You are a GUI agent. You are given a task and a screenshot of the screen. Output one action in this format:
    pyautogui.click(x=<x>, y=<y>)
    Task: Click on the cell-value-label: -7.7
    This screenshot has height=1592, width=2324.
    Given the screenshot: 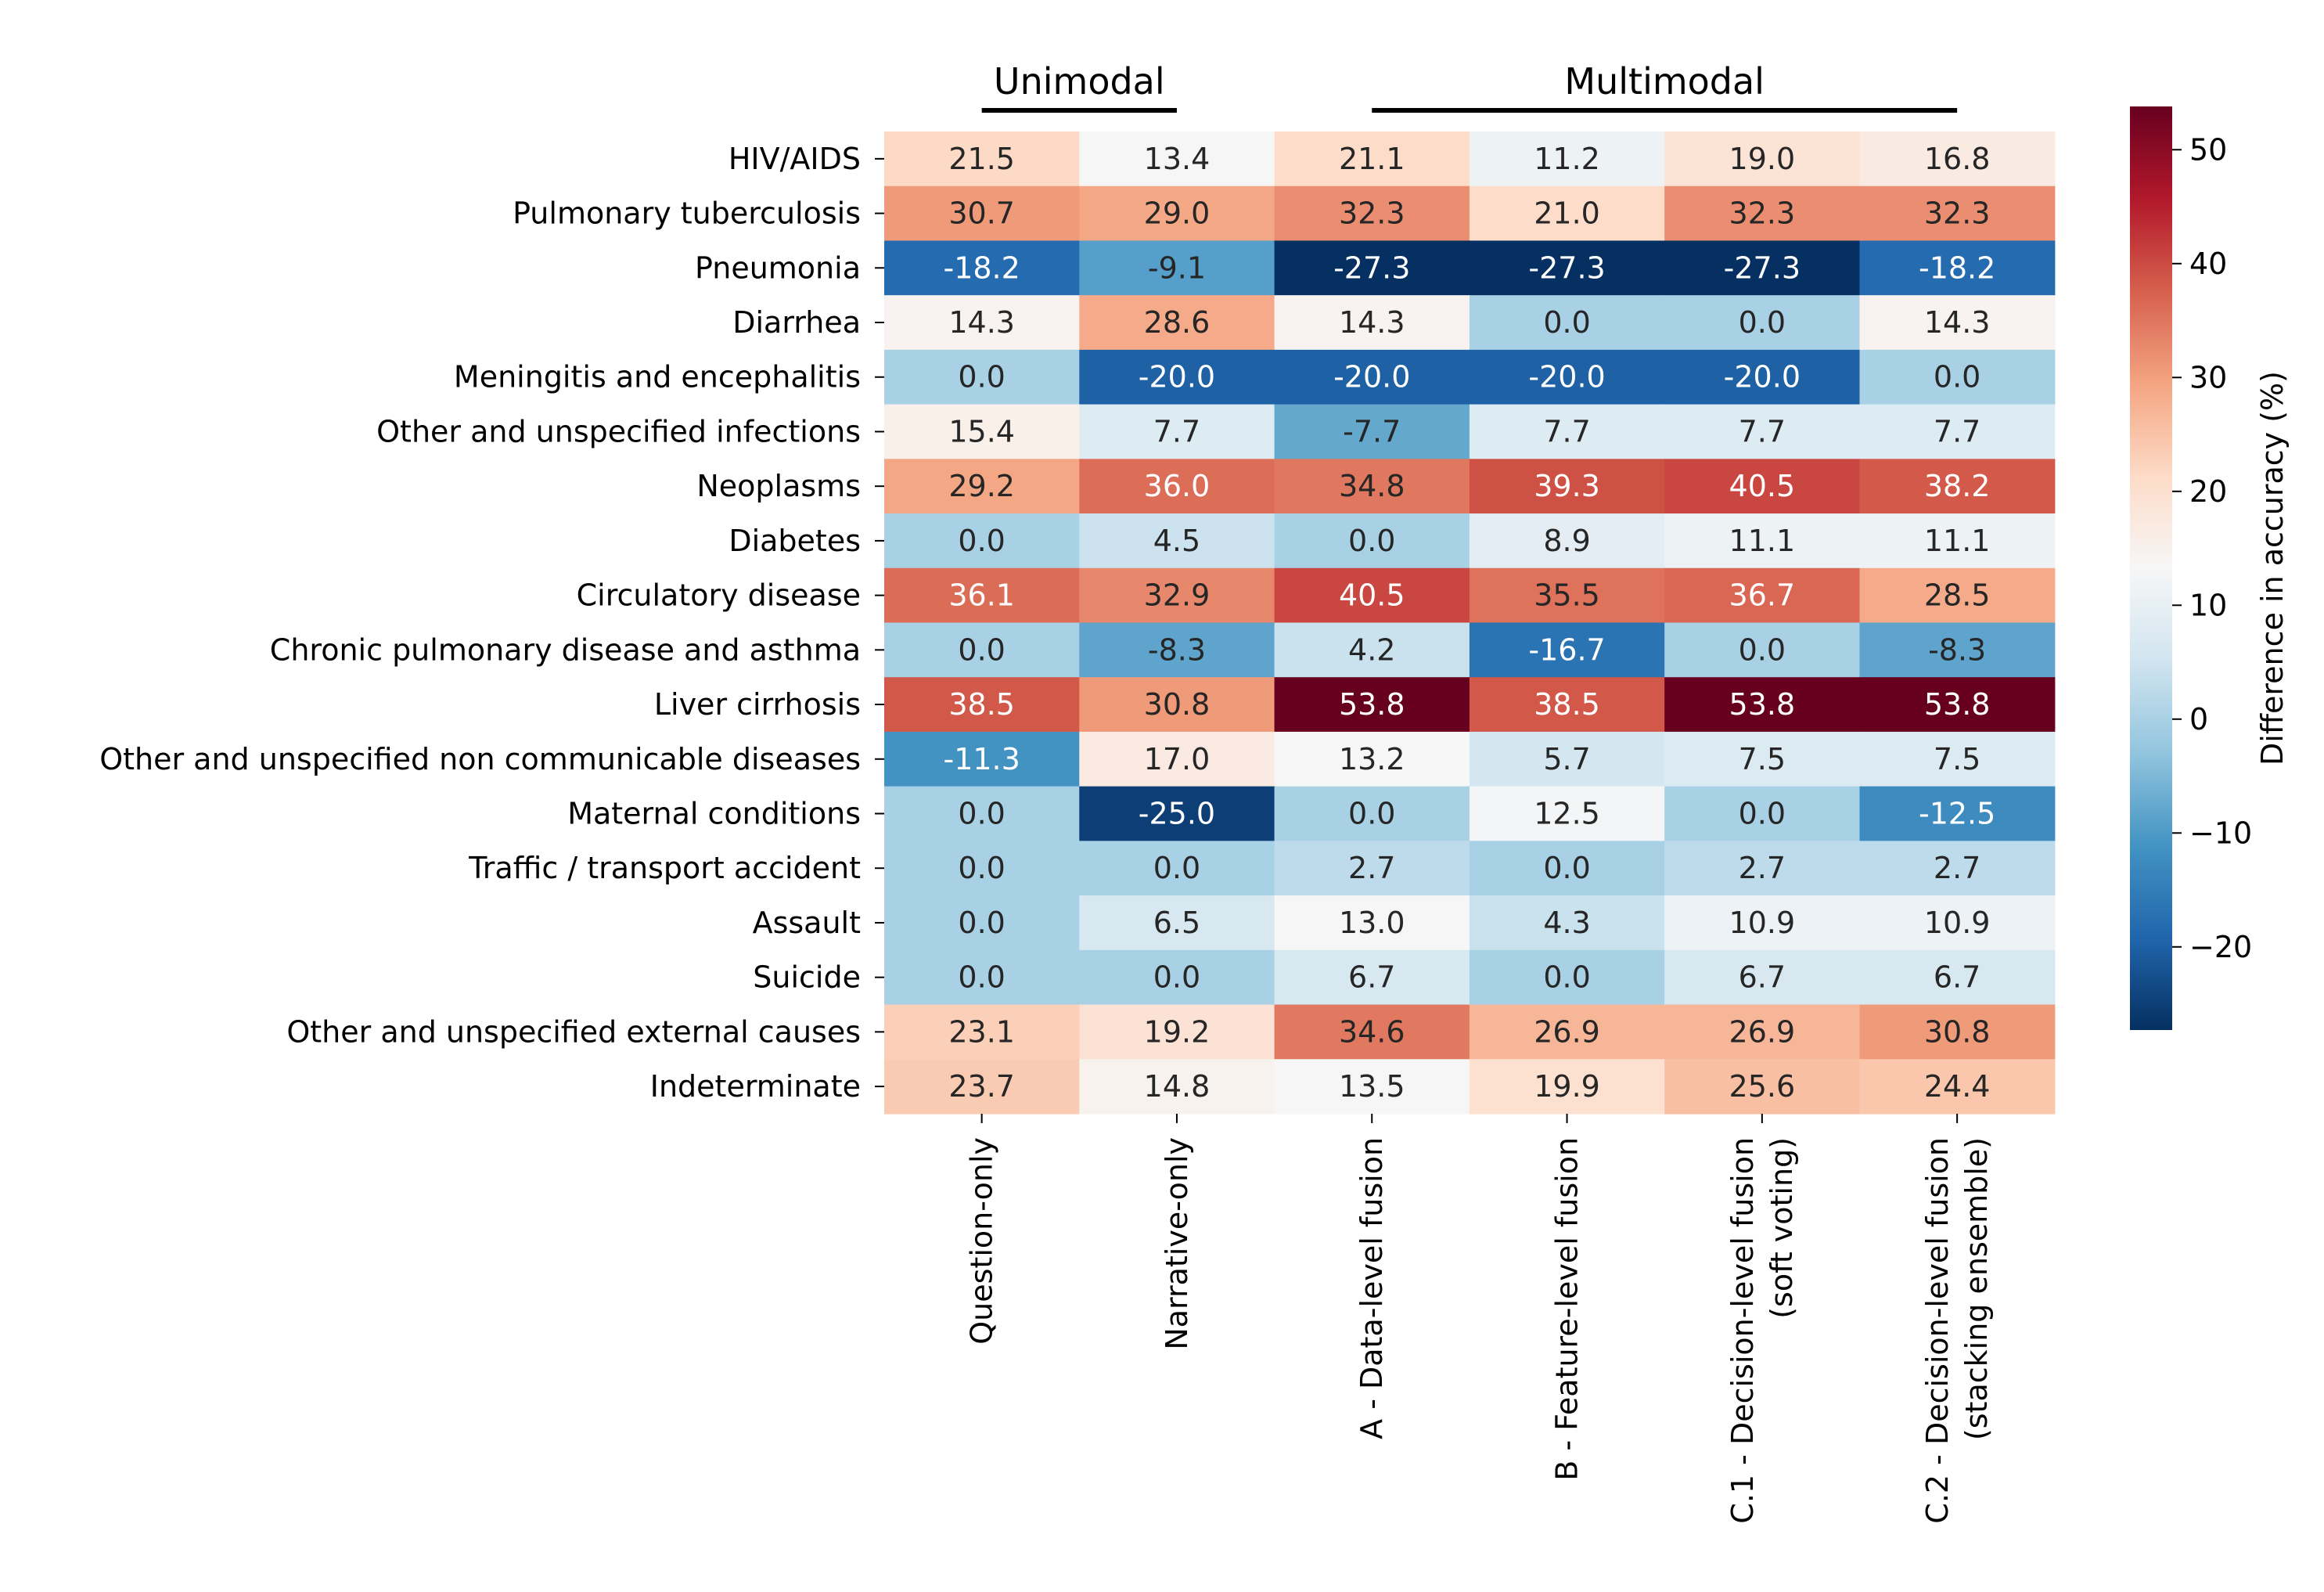 What is the action you would take?
    pyautogui.click(x=1372, y=431)
    